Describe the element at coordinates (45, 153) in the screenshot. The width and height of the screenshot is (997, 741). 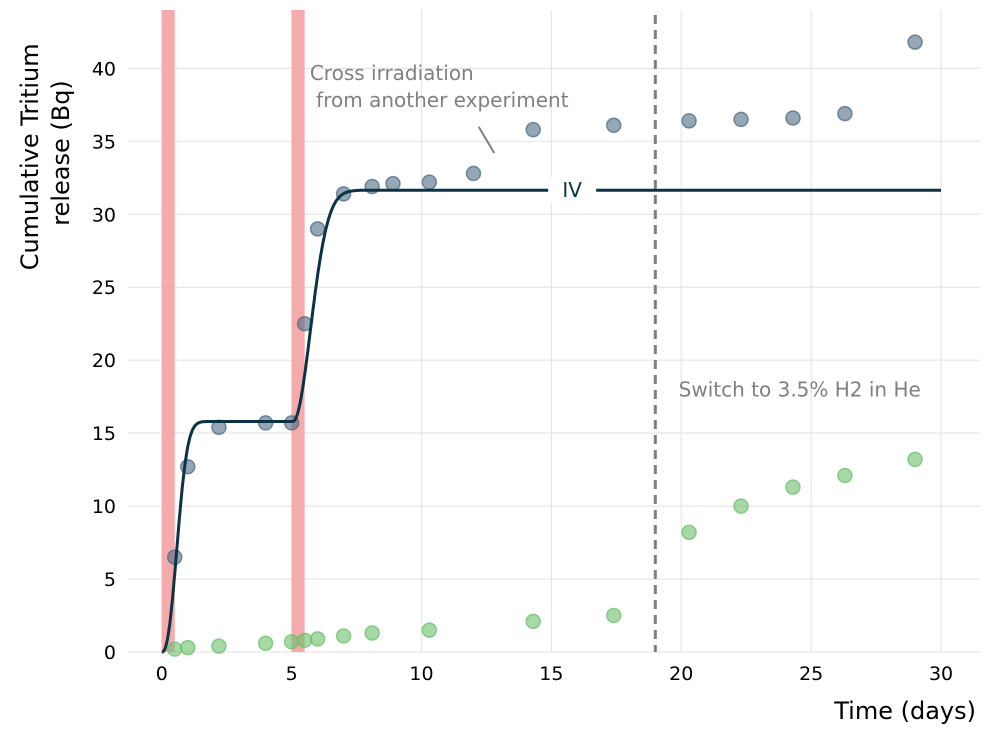
I see `y-axis-title: Cumulative Tritium release (Bq)` at that location.